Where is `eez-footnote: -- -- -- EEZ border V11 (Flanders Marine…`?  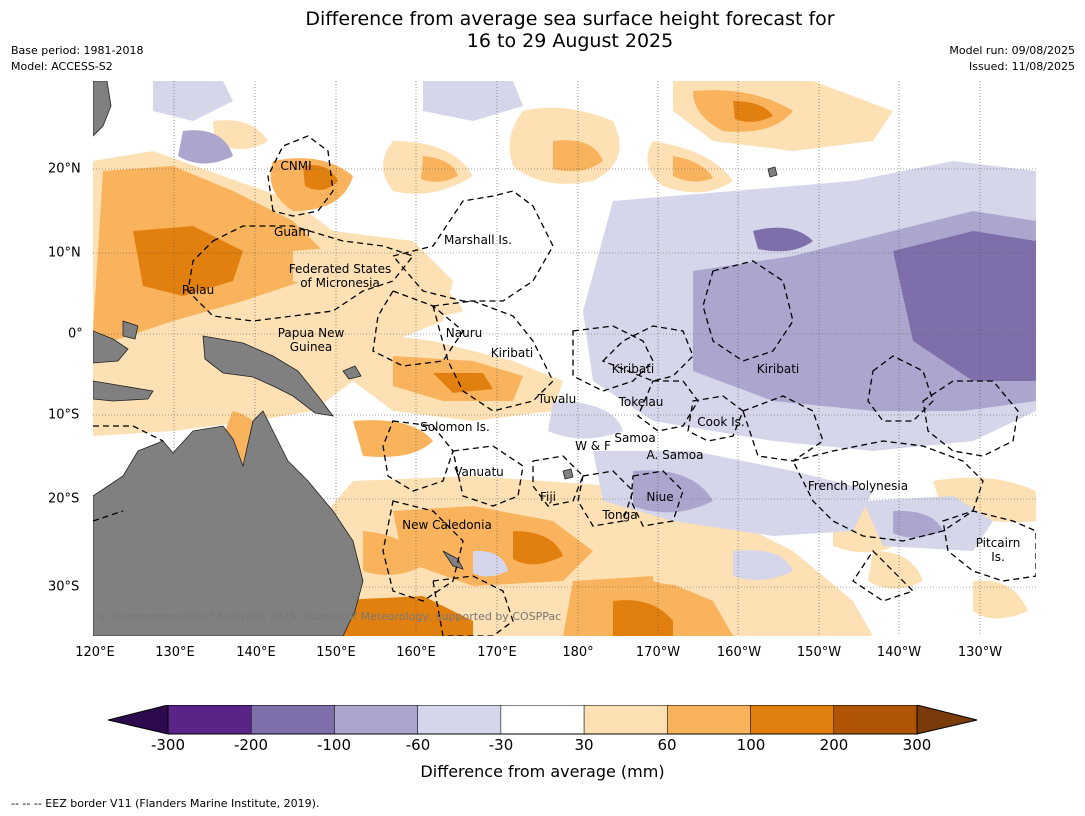
eez-footnote: -- -- -- EEZ border V11 (Flanders Marine… is located at coordinates (165, 803).